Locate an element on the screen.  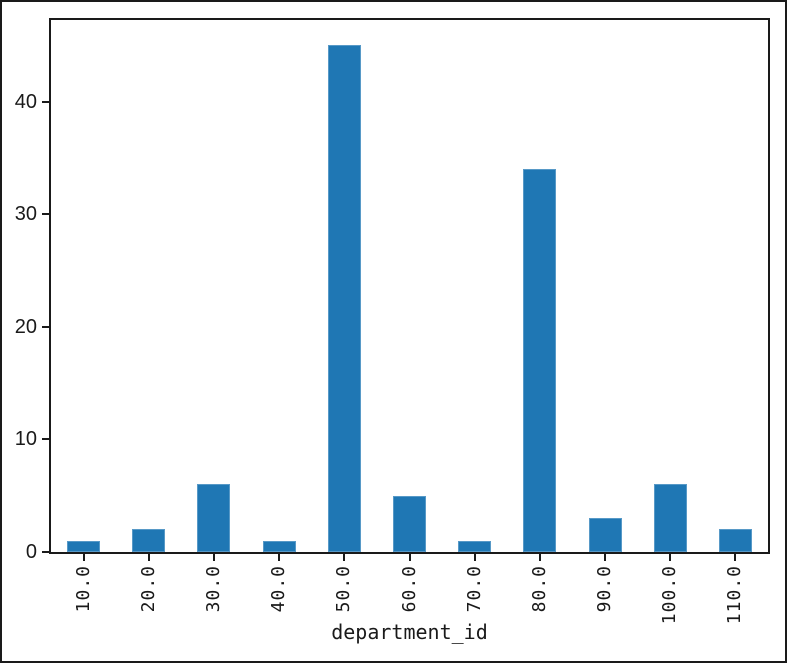
x-axis-label: department_id is located at coordinates (409, 632).